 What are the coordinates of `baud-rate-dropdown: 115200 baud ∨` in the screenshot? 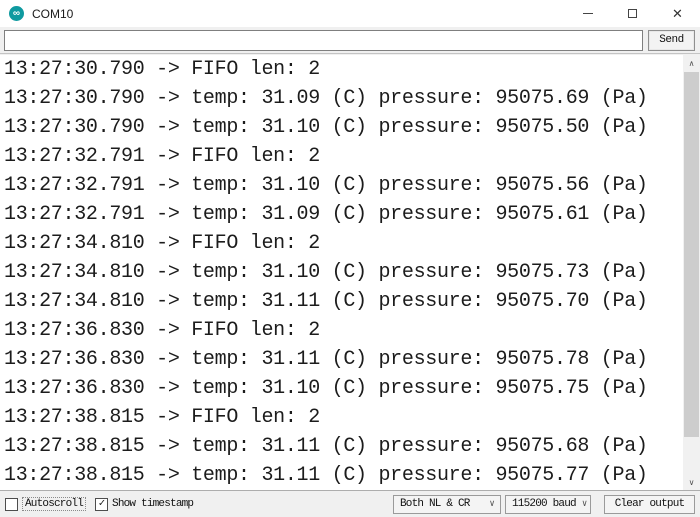 It's located at (548, 504).